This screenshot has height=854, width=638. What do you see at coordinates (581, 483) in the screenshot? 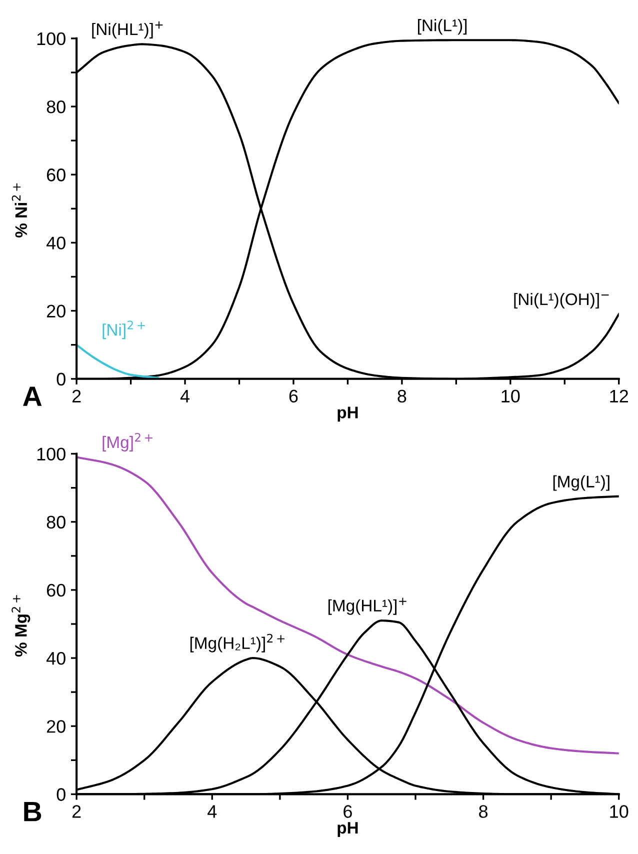
I see `series-label: [Mg(L¹)]` at bounding box center [581, 483].